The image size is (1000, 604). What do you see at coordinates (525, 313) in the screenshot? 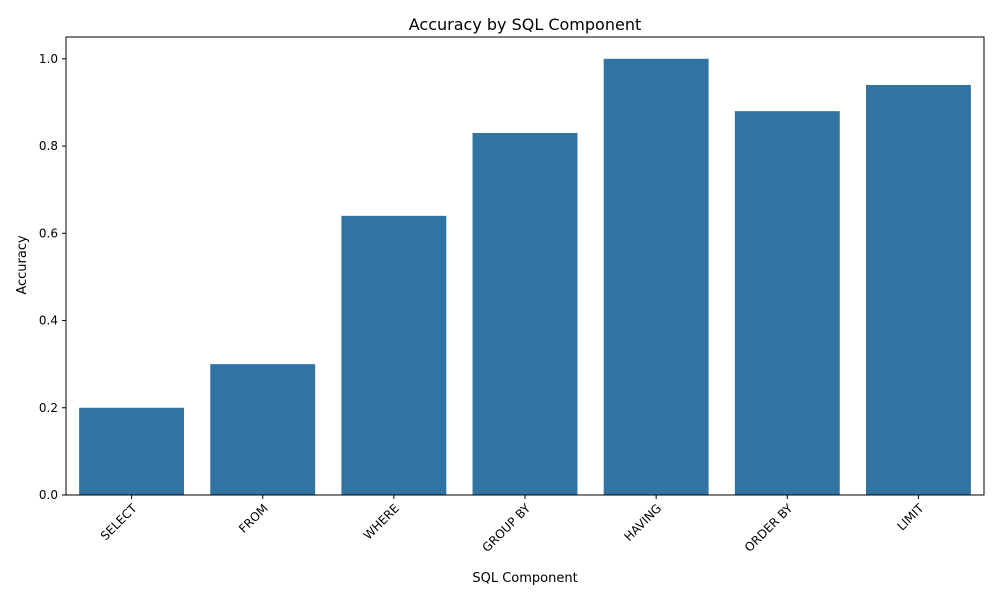
I see `bar-group-by` at bounding box center [525, 313].